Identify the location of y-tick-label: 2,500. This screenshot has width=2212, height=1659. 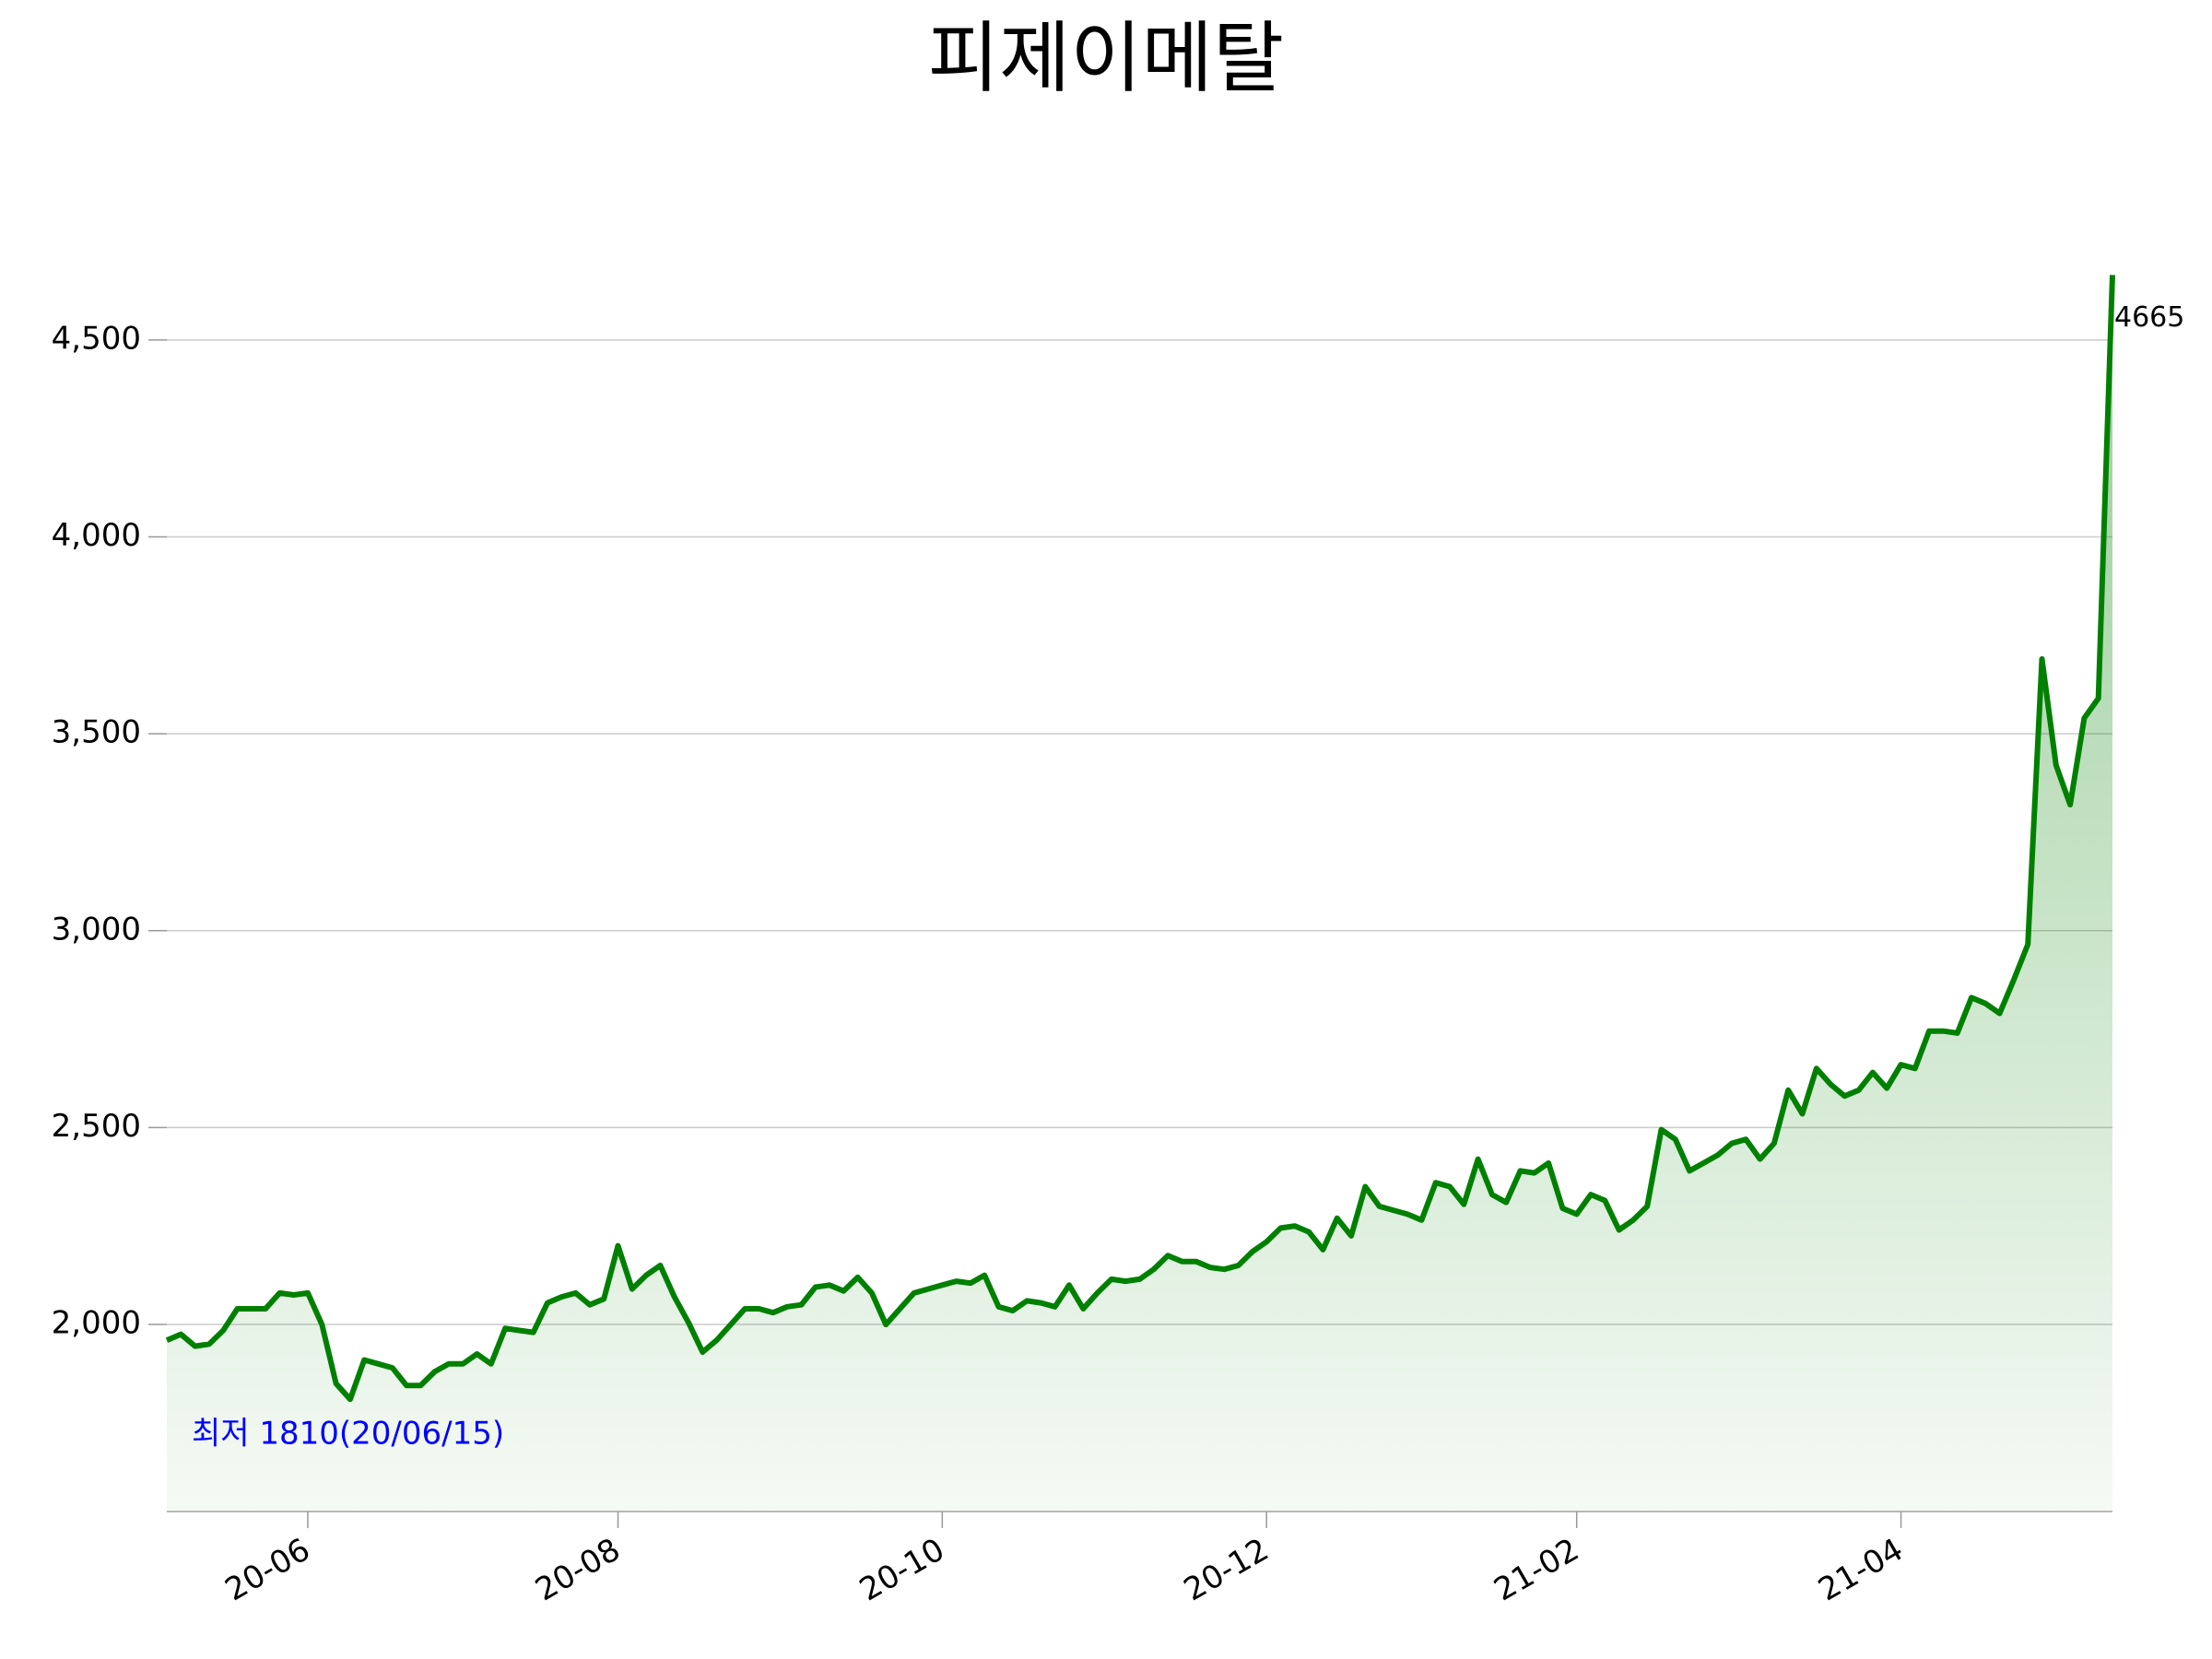
(96, 1126).